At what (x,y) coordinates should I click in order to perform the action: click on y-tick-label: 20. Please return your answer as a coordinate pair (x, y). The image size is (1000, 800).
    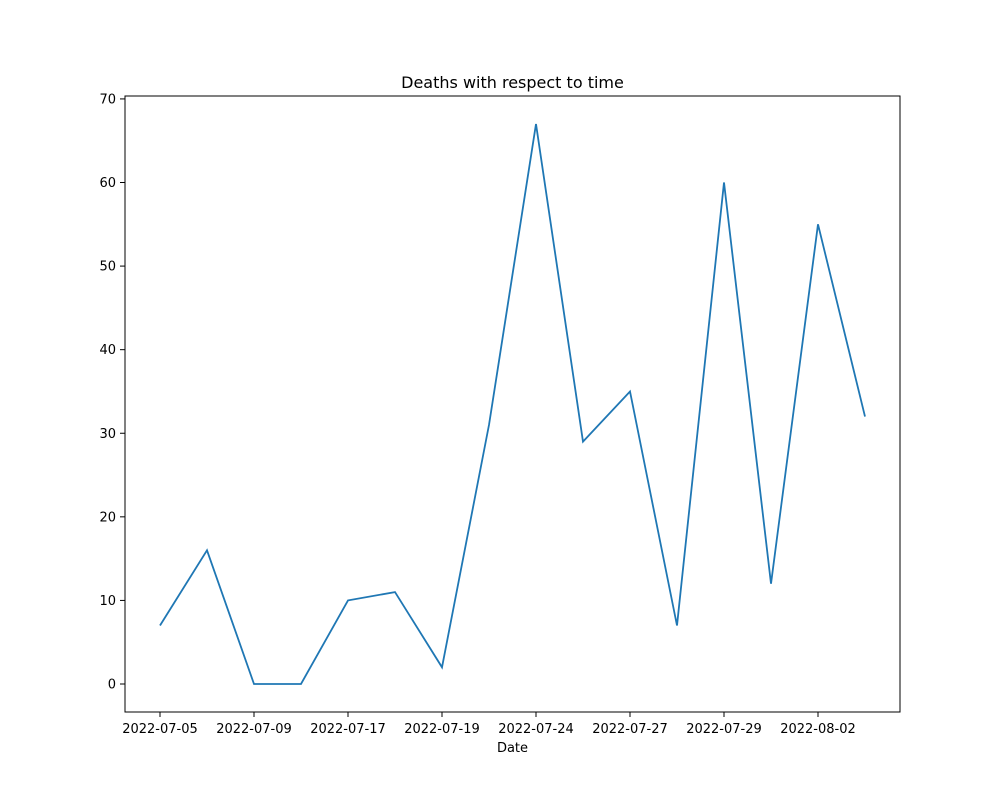
    Looking at the image, I should click on (107, 517).